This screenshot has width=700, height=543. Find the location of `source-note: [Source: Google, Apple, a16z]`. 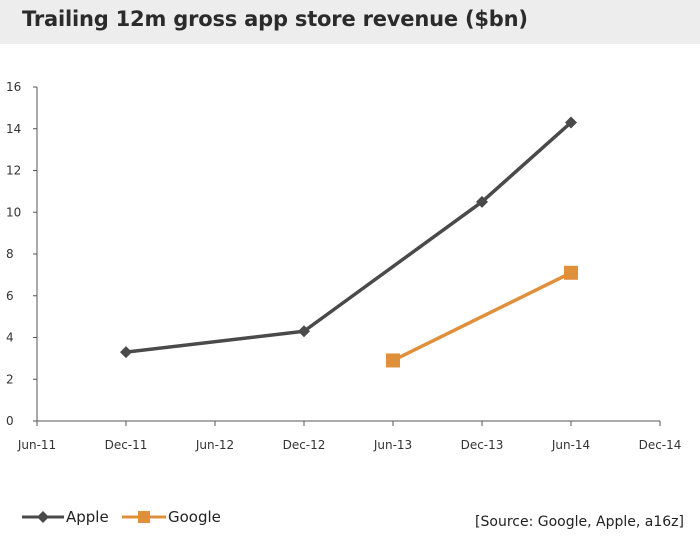

source-note: [Source: Google, Apple, a16z] is located at coordinates (579, 522).